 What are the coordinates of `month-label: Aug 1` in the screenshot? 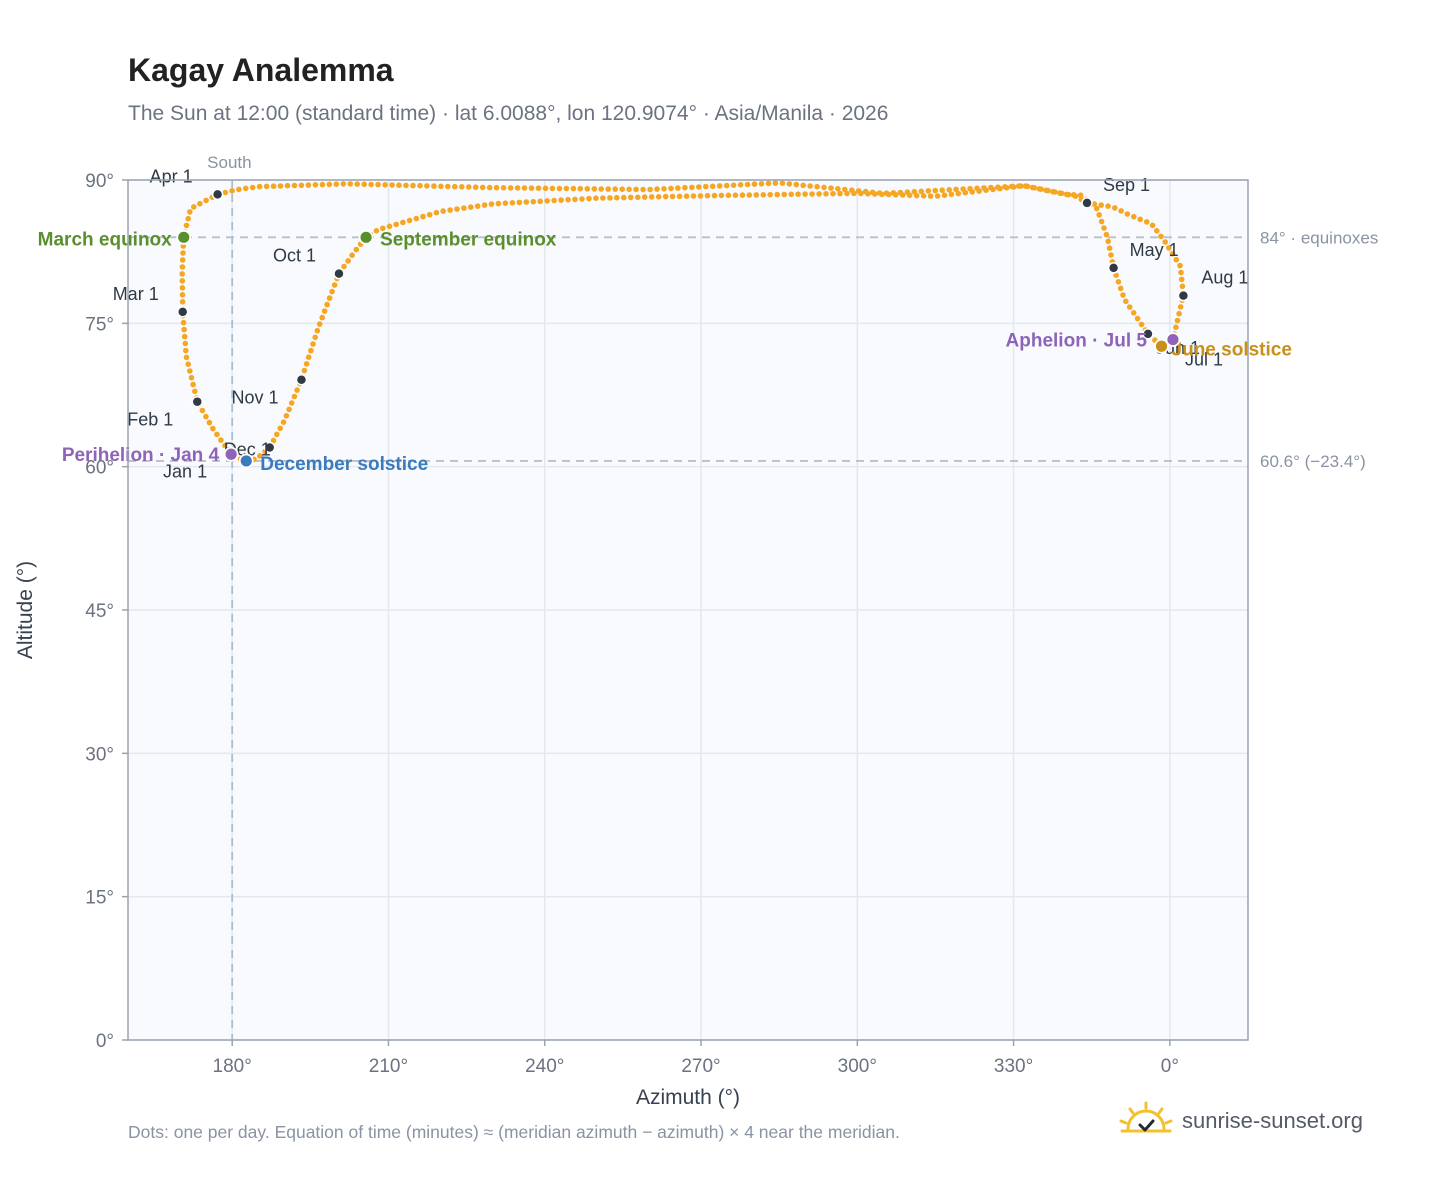 It's located at (1224, 278).